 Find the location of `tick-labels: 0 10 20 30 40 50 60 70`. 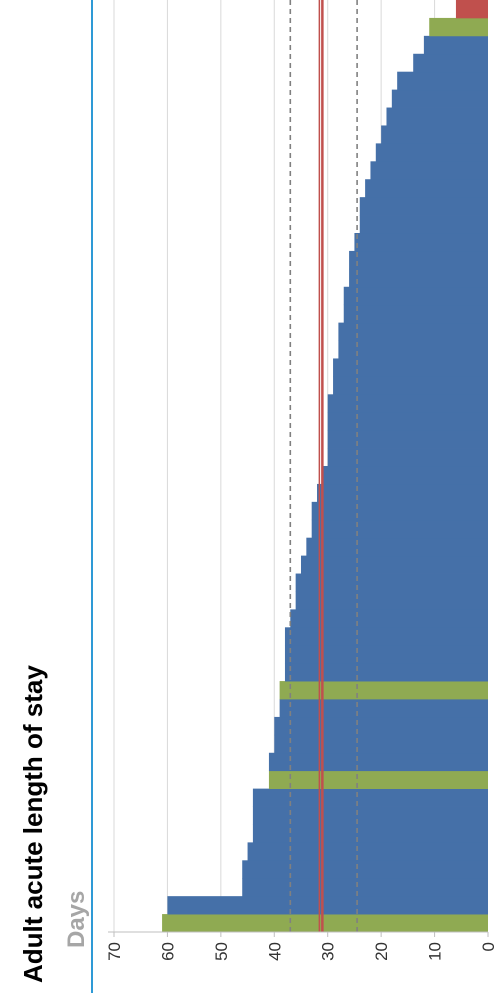

tick-labels: 0 10 20 30 40 50 60 70 is located at coordinates (300, 946).